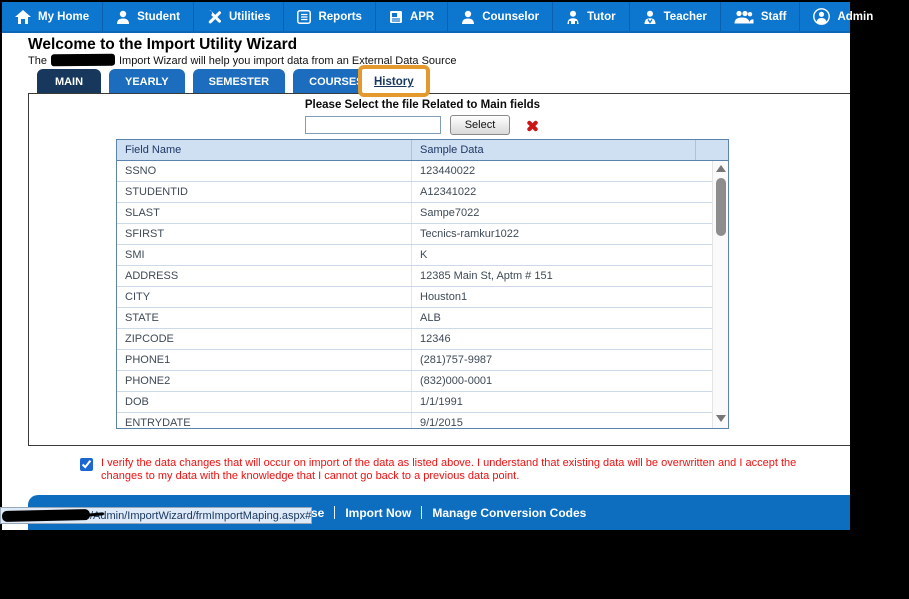  Describe the element at coordinates (264, 420) in the screenshot. I see `field-name-cell: ENTRYDATE` at that location.